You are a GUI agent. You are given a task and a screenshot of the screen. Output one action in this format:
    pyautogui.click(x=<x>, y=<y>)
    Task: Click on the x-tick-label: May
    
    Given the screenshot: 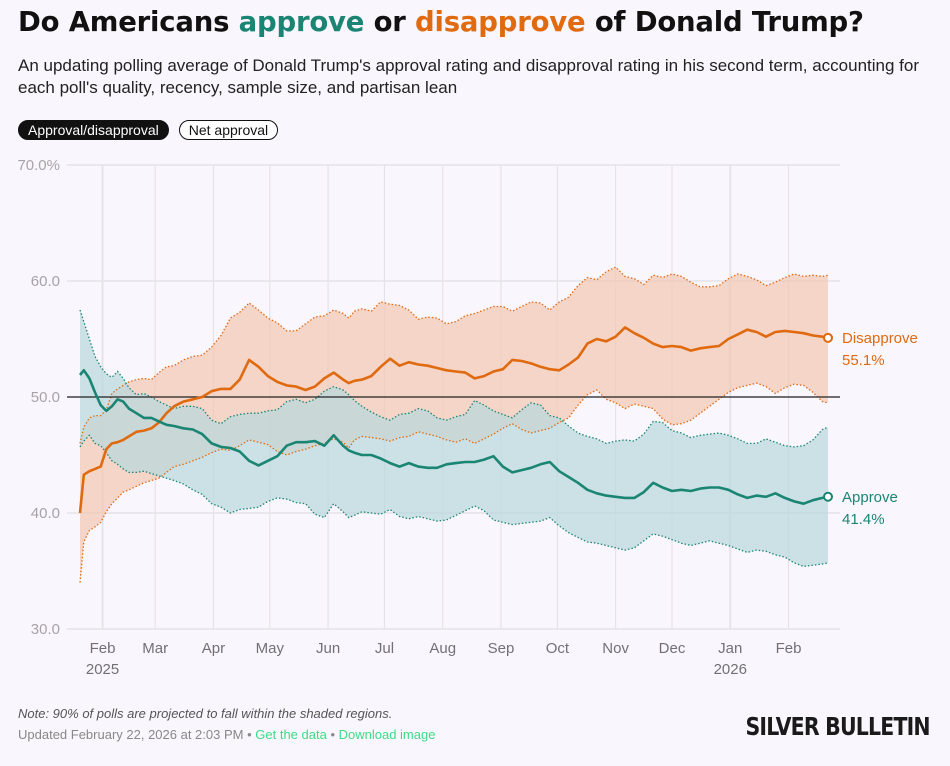 What is the action you would take?
    pyautogui.click(x=270, y=648)
    